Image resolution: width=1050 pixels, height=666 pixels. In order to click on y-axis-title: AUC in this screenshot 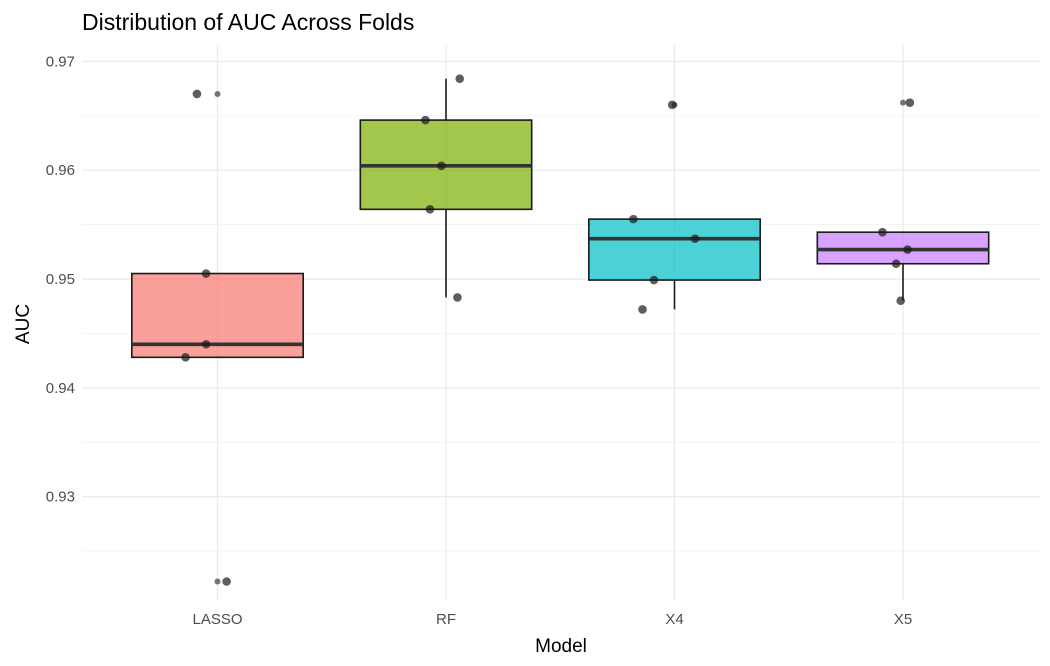, I will do `click(23, 324)`.